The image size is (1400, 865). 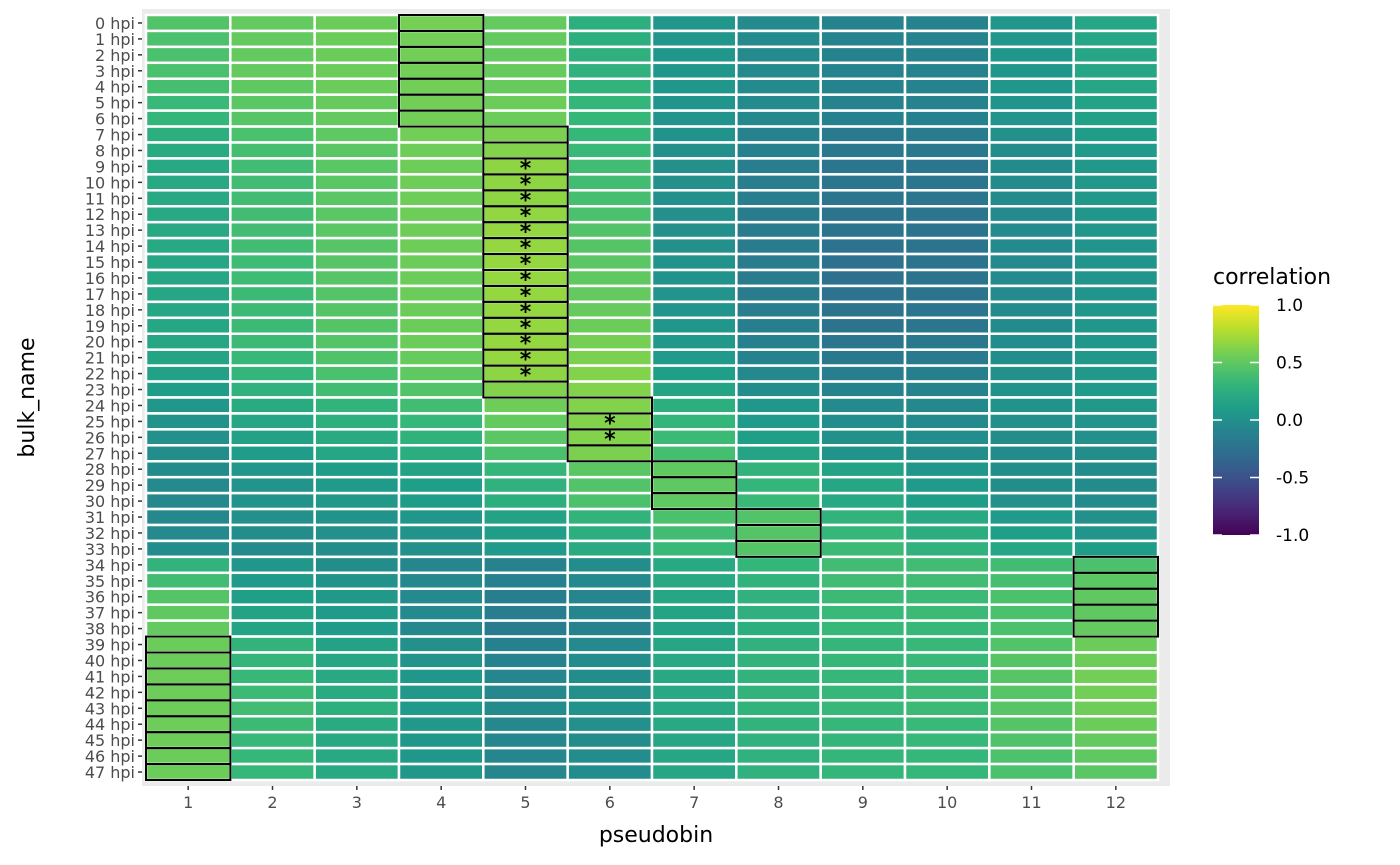 I want to click on legend-tick-label: 0.0, so click(x=1289, y=421).